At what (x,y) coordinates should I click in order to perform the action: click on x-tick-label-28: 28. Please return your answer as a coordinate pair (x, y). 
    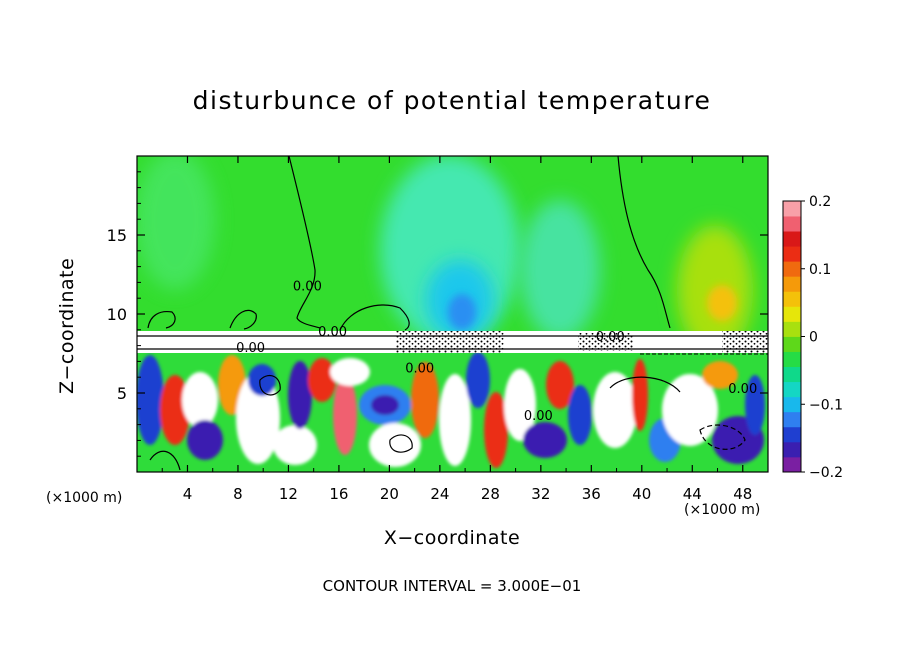
    Looking at the image, I should click on (490, 494).